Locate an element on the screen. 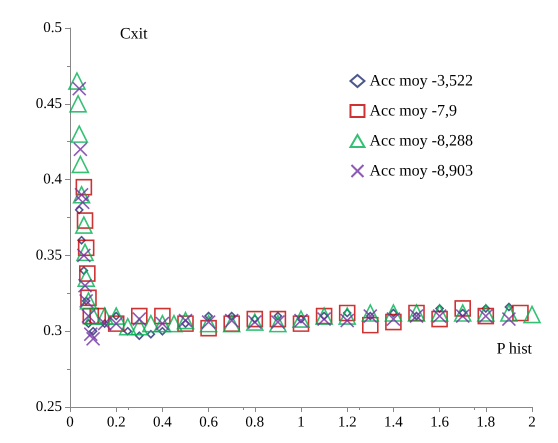 The width and height of the screenshot is (558, 443). x-tick-label: 1 is located at coordinates (301, 422).